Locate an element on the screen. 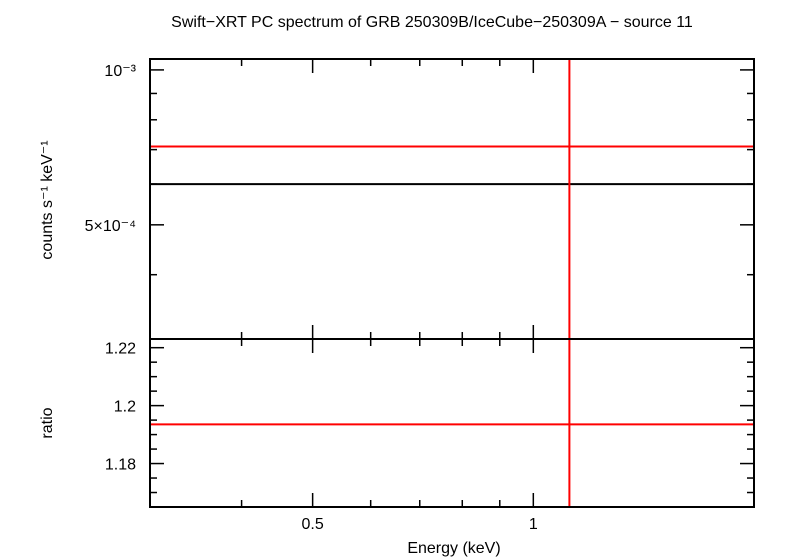 This screenshot has height=558, width=790. spectrum-y-tick-label: 5×10⁻⁴ is located at coordinates (110, 226).